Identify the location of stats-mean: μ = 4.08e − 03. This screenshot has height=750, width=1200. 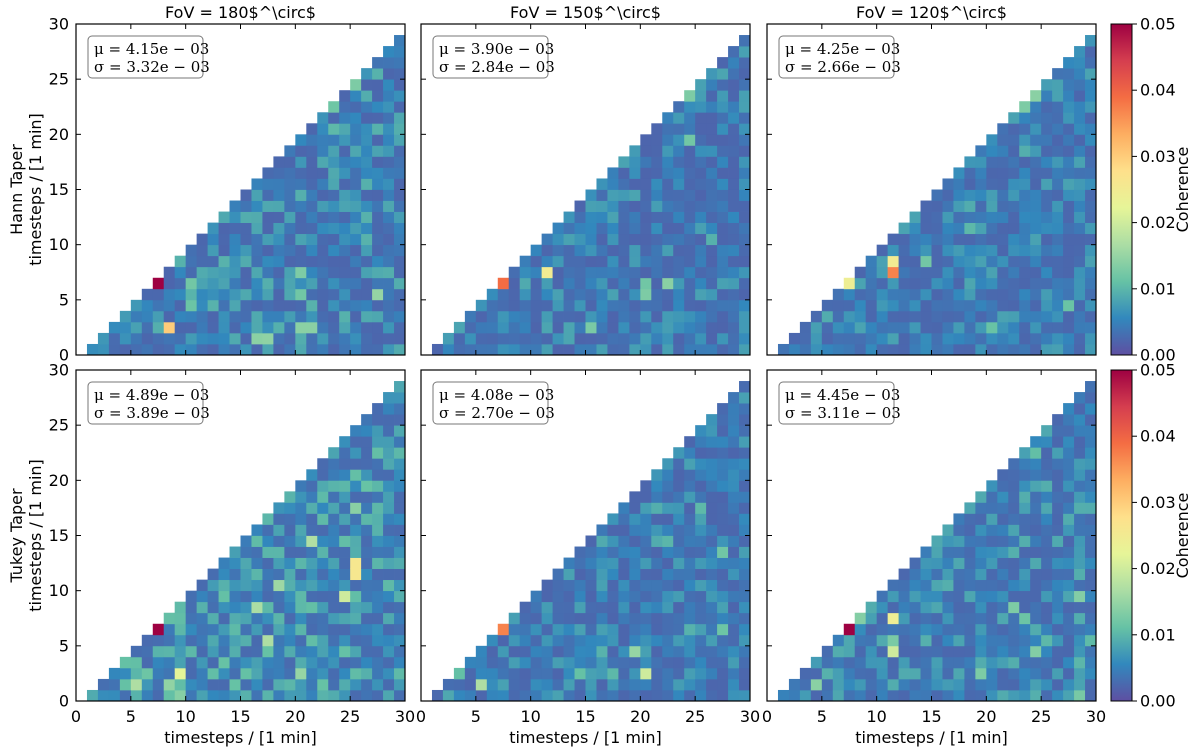
(496, 395).